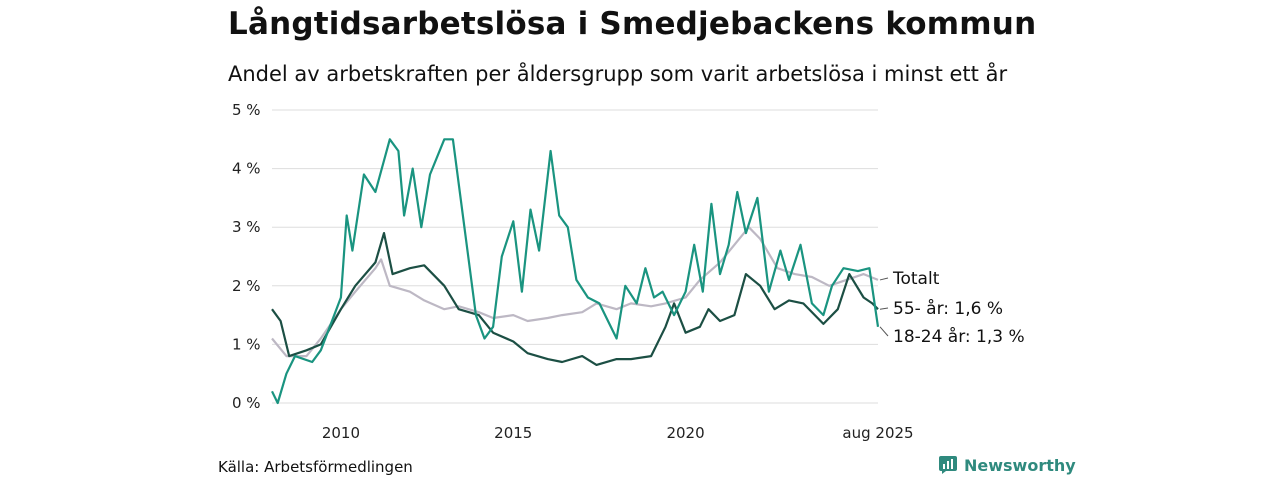 The image size is (1280, 480). I want to click on series-end-label: 18-24 år: 1,3 %, so click(959, 336).